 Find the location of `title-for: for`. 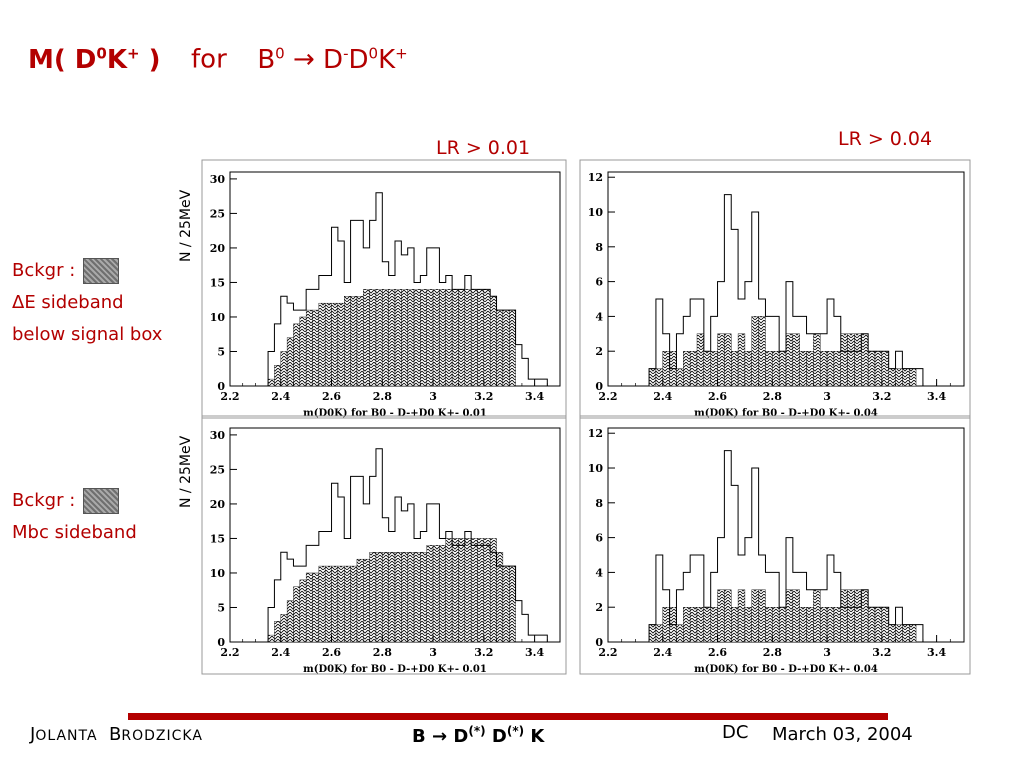

title-for: for is located at coordinates (209, 59).